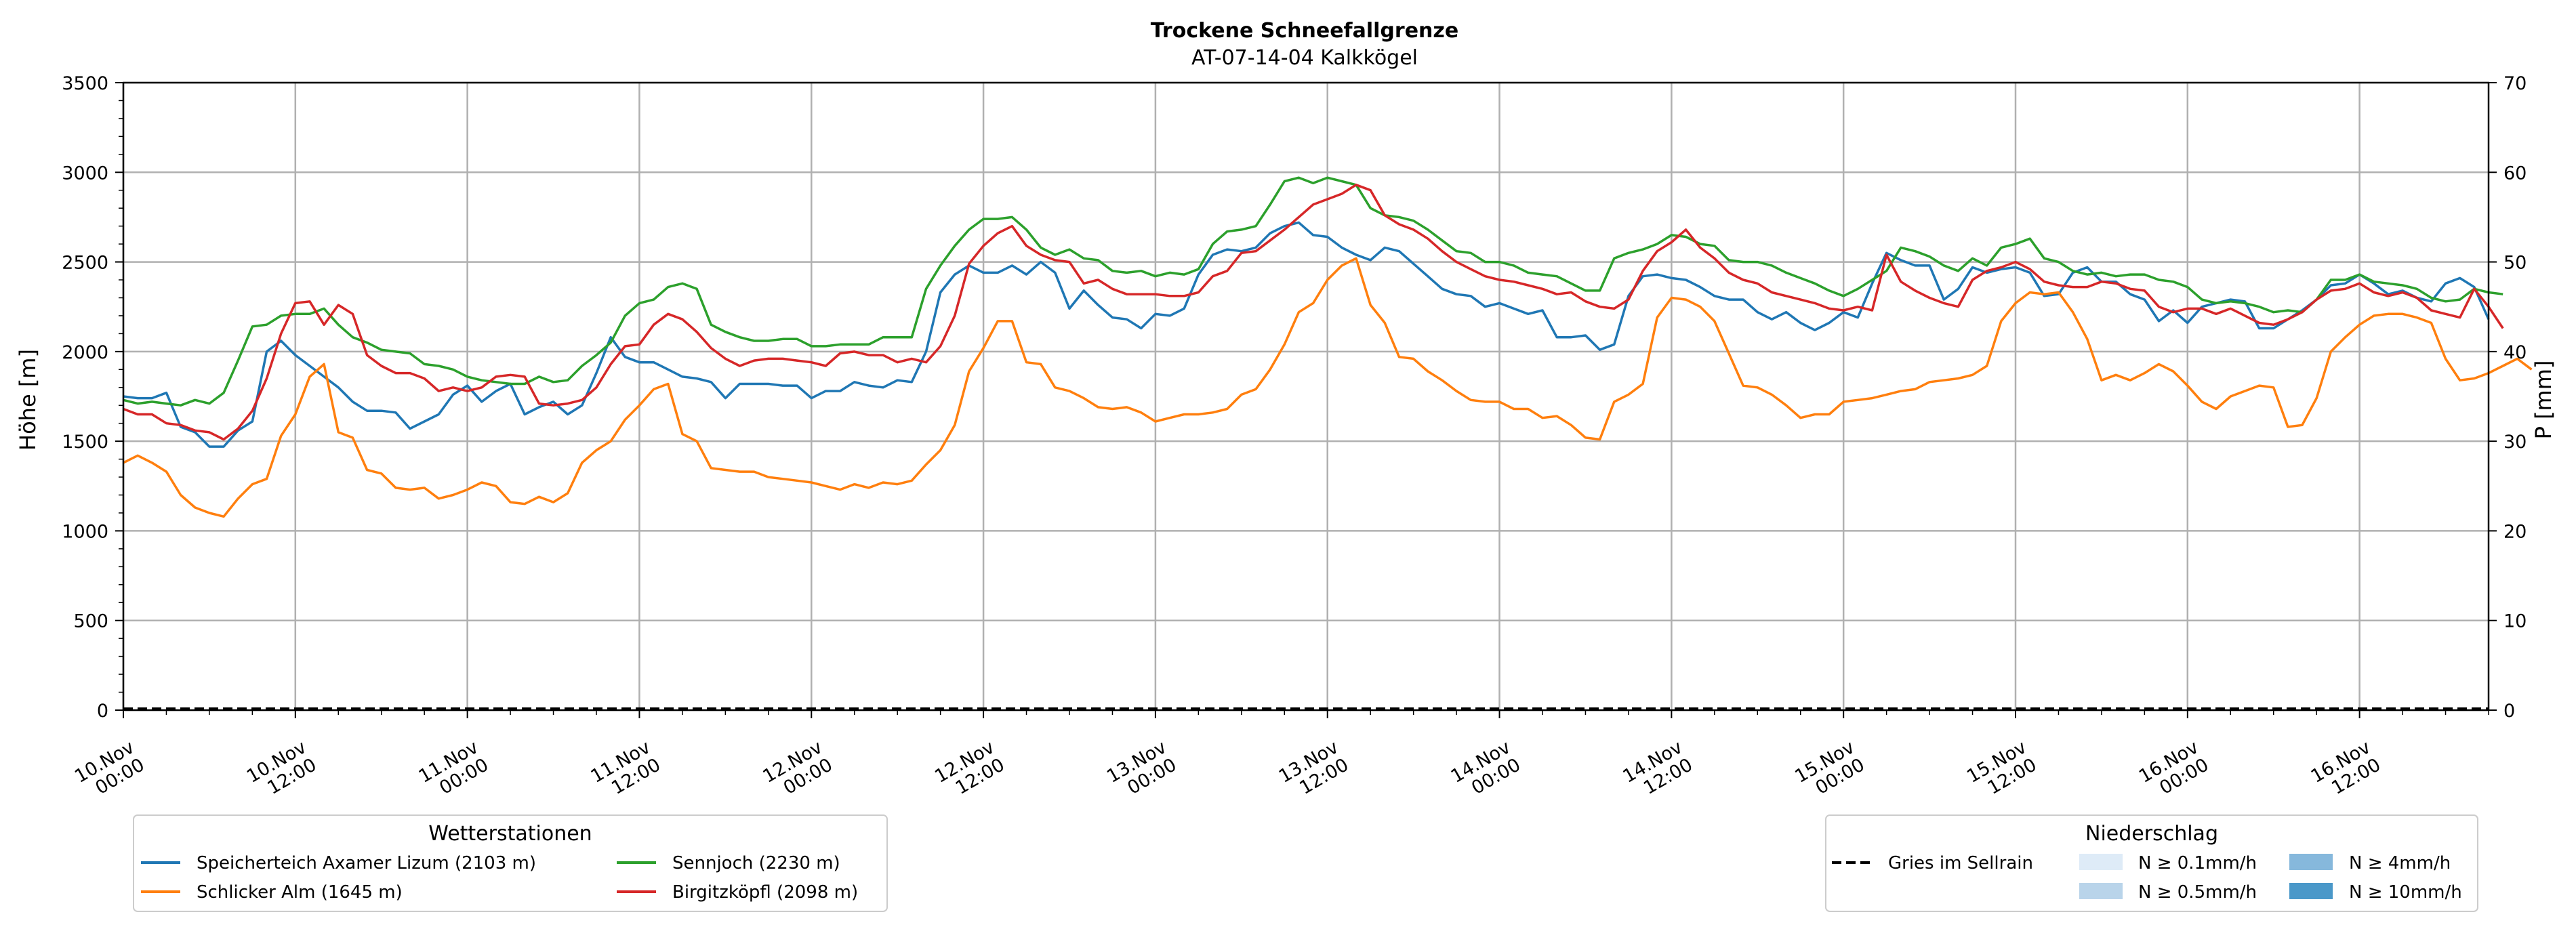 This screenshot has width=2576, height=929. Describe the element at coordinates (2151, 834) in the screenshot. I see `legend-precipitation-title: Niederschlag` at that location.